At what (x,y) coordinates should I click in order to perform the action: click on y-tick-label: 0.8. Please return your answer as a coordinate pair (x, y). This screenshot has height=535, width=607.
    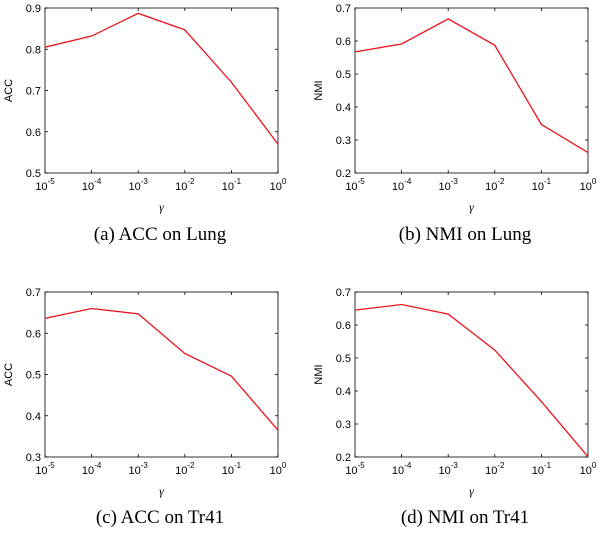
    Looking at the image, I should click on (33, 50).